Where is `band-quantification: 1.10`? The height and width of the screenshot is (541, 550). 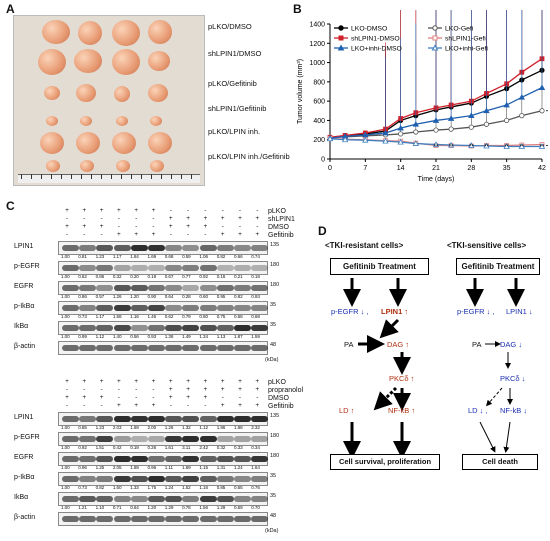 band-quantification: 1.10 is located at coordinates (100, 507).